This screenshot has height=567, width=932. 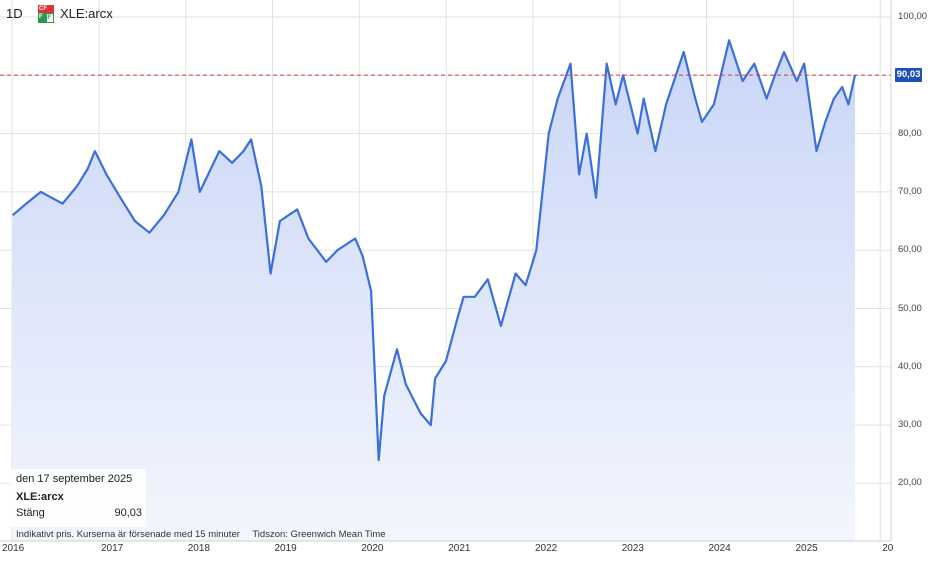 I want to click on x-tick-label: 2023, so click(x=632, y=548).